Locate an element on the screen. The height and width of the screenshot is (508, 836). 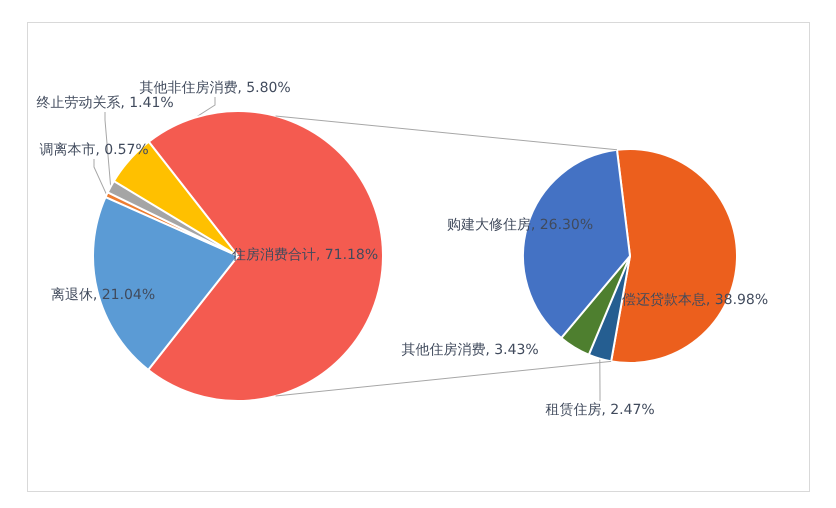
slice-label: 离退休, 21.04% is located at coordinates (103, 295).